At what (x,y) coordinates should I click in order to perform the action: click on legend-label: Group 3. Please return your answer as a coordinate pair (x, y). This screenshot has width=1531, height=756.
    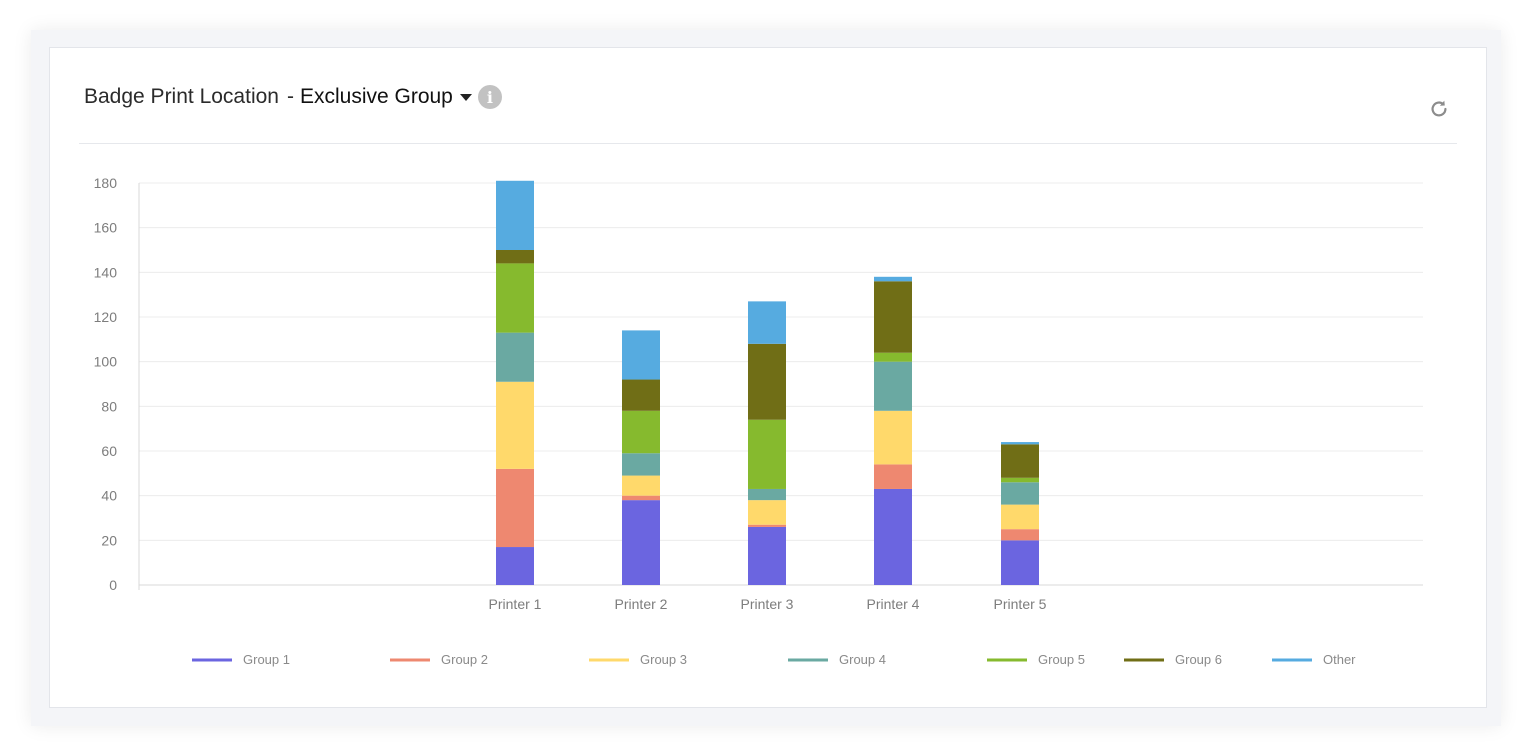
    Looking at the image, I should click on (663, 659).